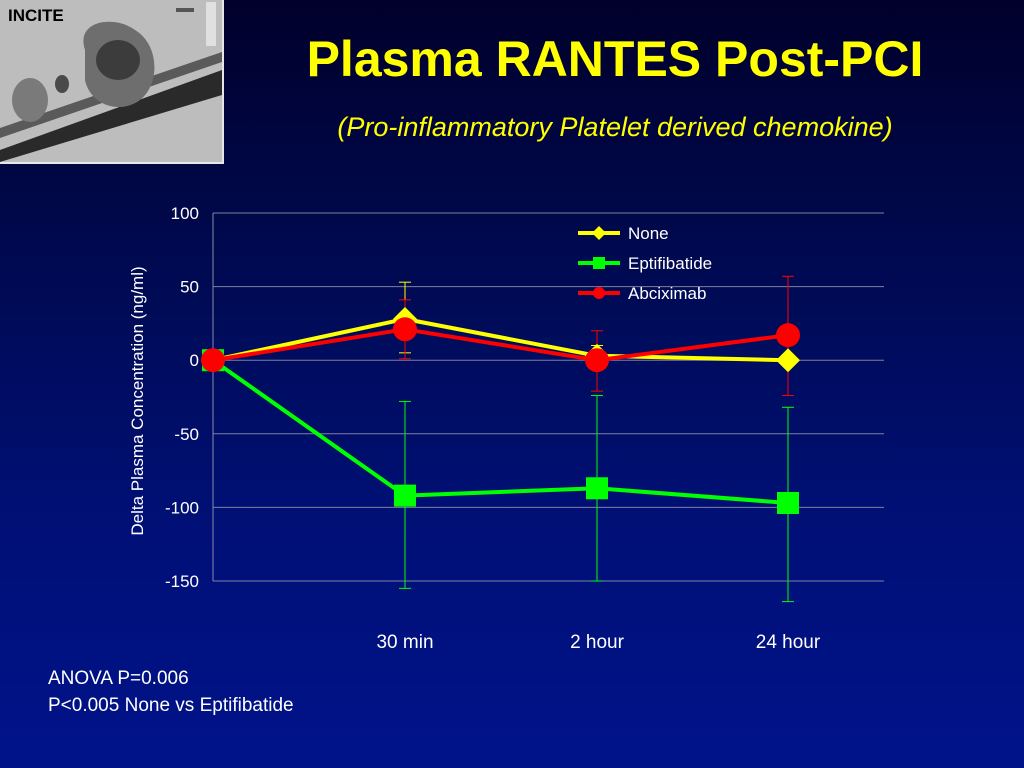 The width and height of the screenshot is (1024, 768). Describe the element at coordinates (118, 678) in the screenshot. I see `anova-note: ANOVA P=0.006` at that location.